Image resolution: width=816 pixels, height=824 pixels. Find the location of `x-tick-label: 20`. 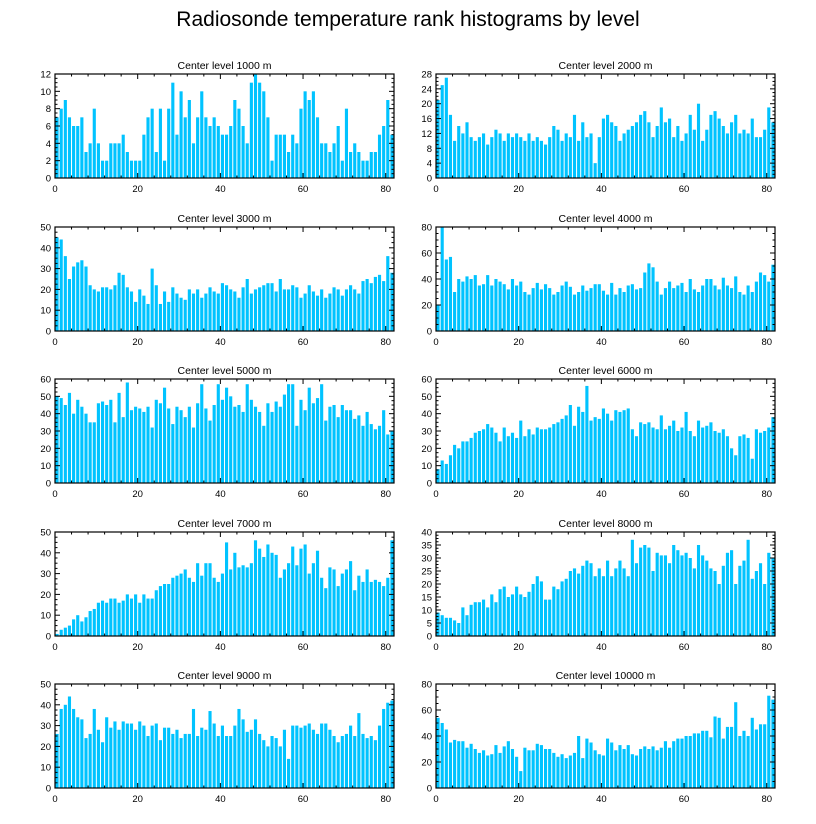

x-tick-label: 20 is located at coordinates (518, 799).